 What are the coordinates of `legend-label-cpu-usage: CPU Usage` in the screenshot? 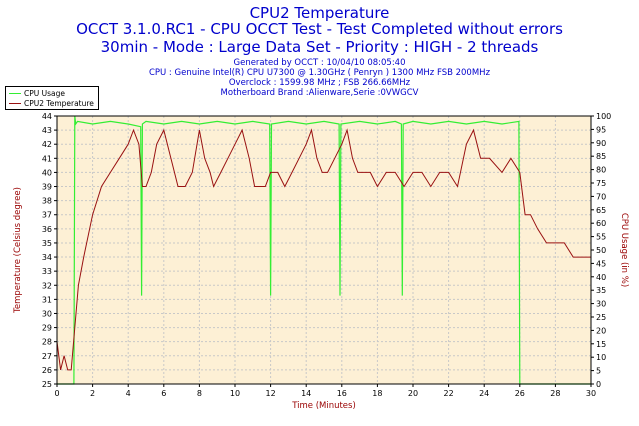 It's located at (45, 93).